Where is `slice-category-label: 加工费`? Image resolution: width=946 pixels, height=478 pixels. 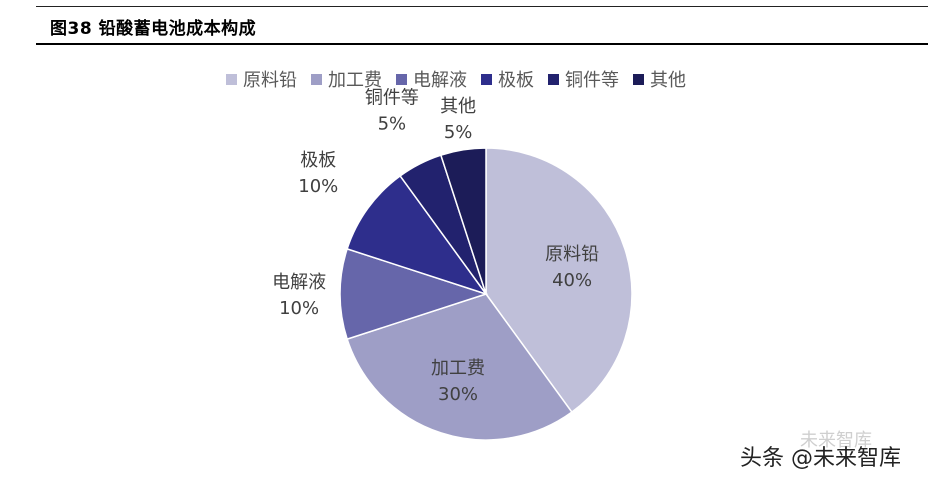 slice-category-label: 加工费 is located at coordinates (458, 368).